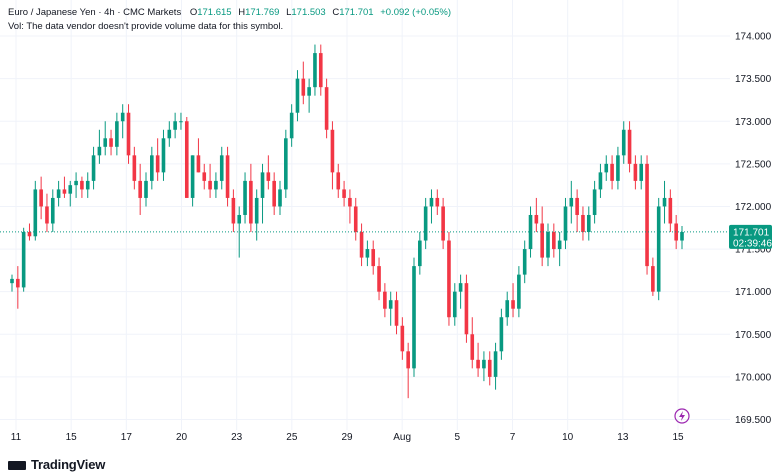 The width and height of the screenshot is (780, 475). I want to click on price-tick-label: 171.000, so click(753, 292).